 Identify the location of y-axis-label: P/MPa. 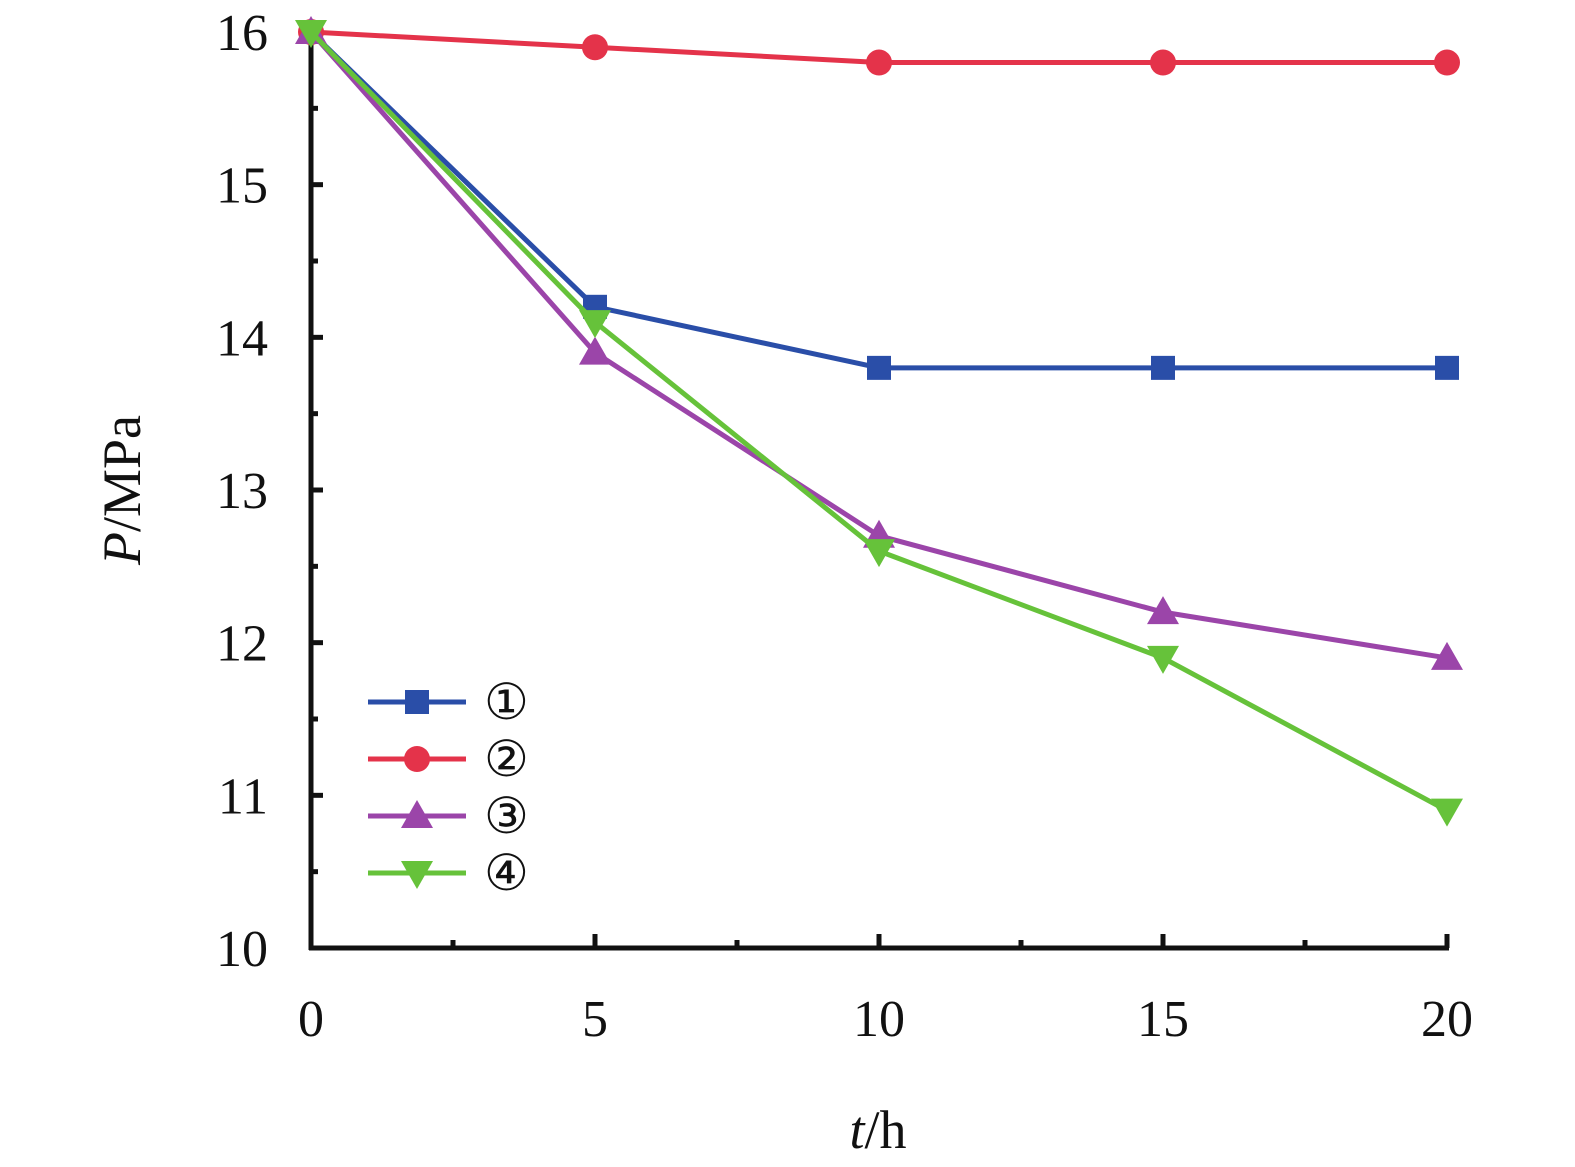
(122, 490).